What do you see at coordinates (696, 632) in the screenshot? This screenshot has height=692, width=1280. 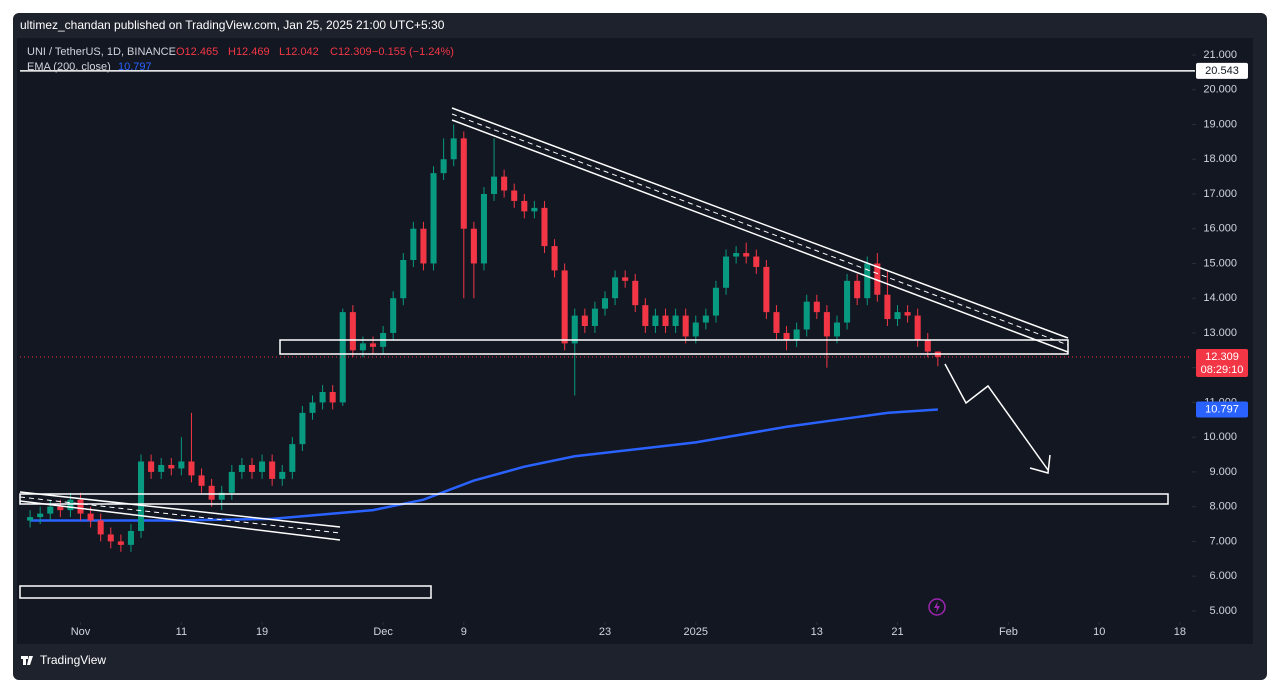 I see `x-tick-label: 2025` at bounding box center [696, 632].